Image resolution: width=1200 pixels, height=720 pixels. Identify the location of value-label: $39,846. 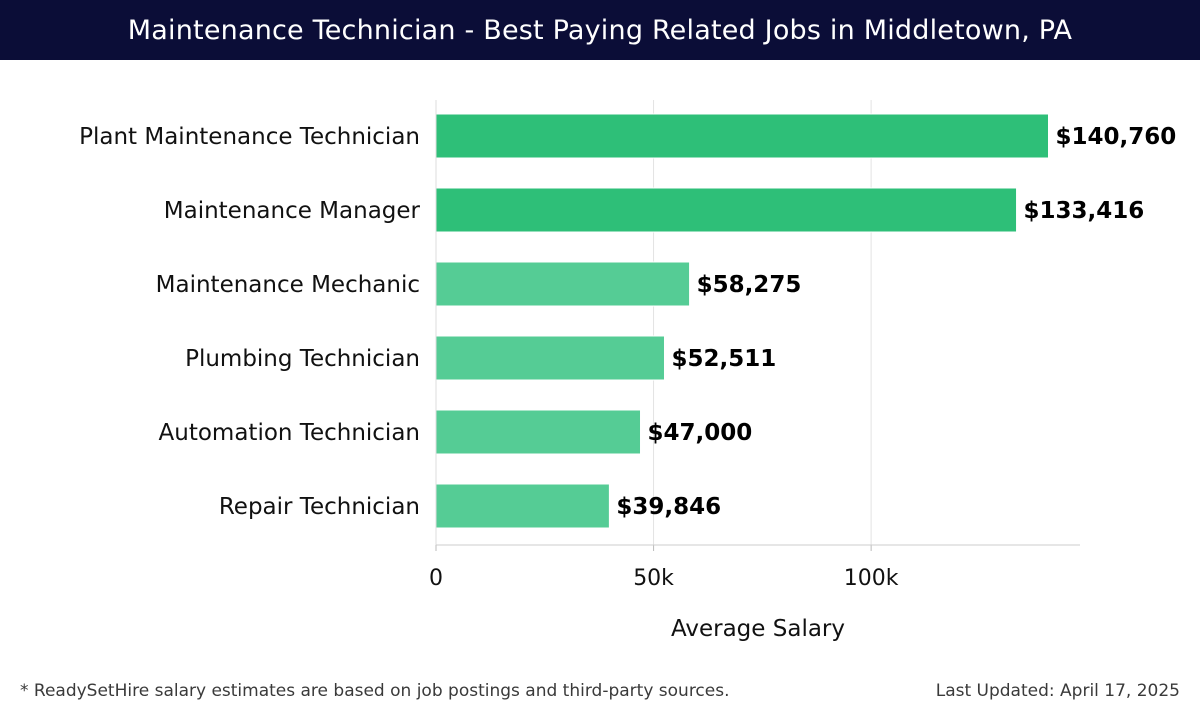
(668, 507).